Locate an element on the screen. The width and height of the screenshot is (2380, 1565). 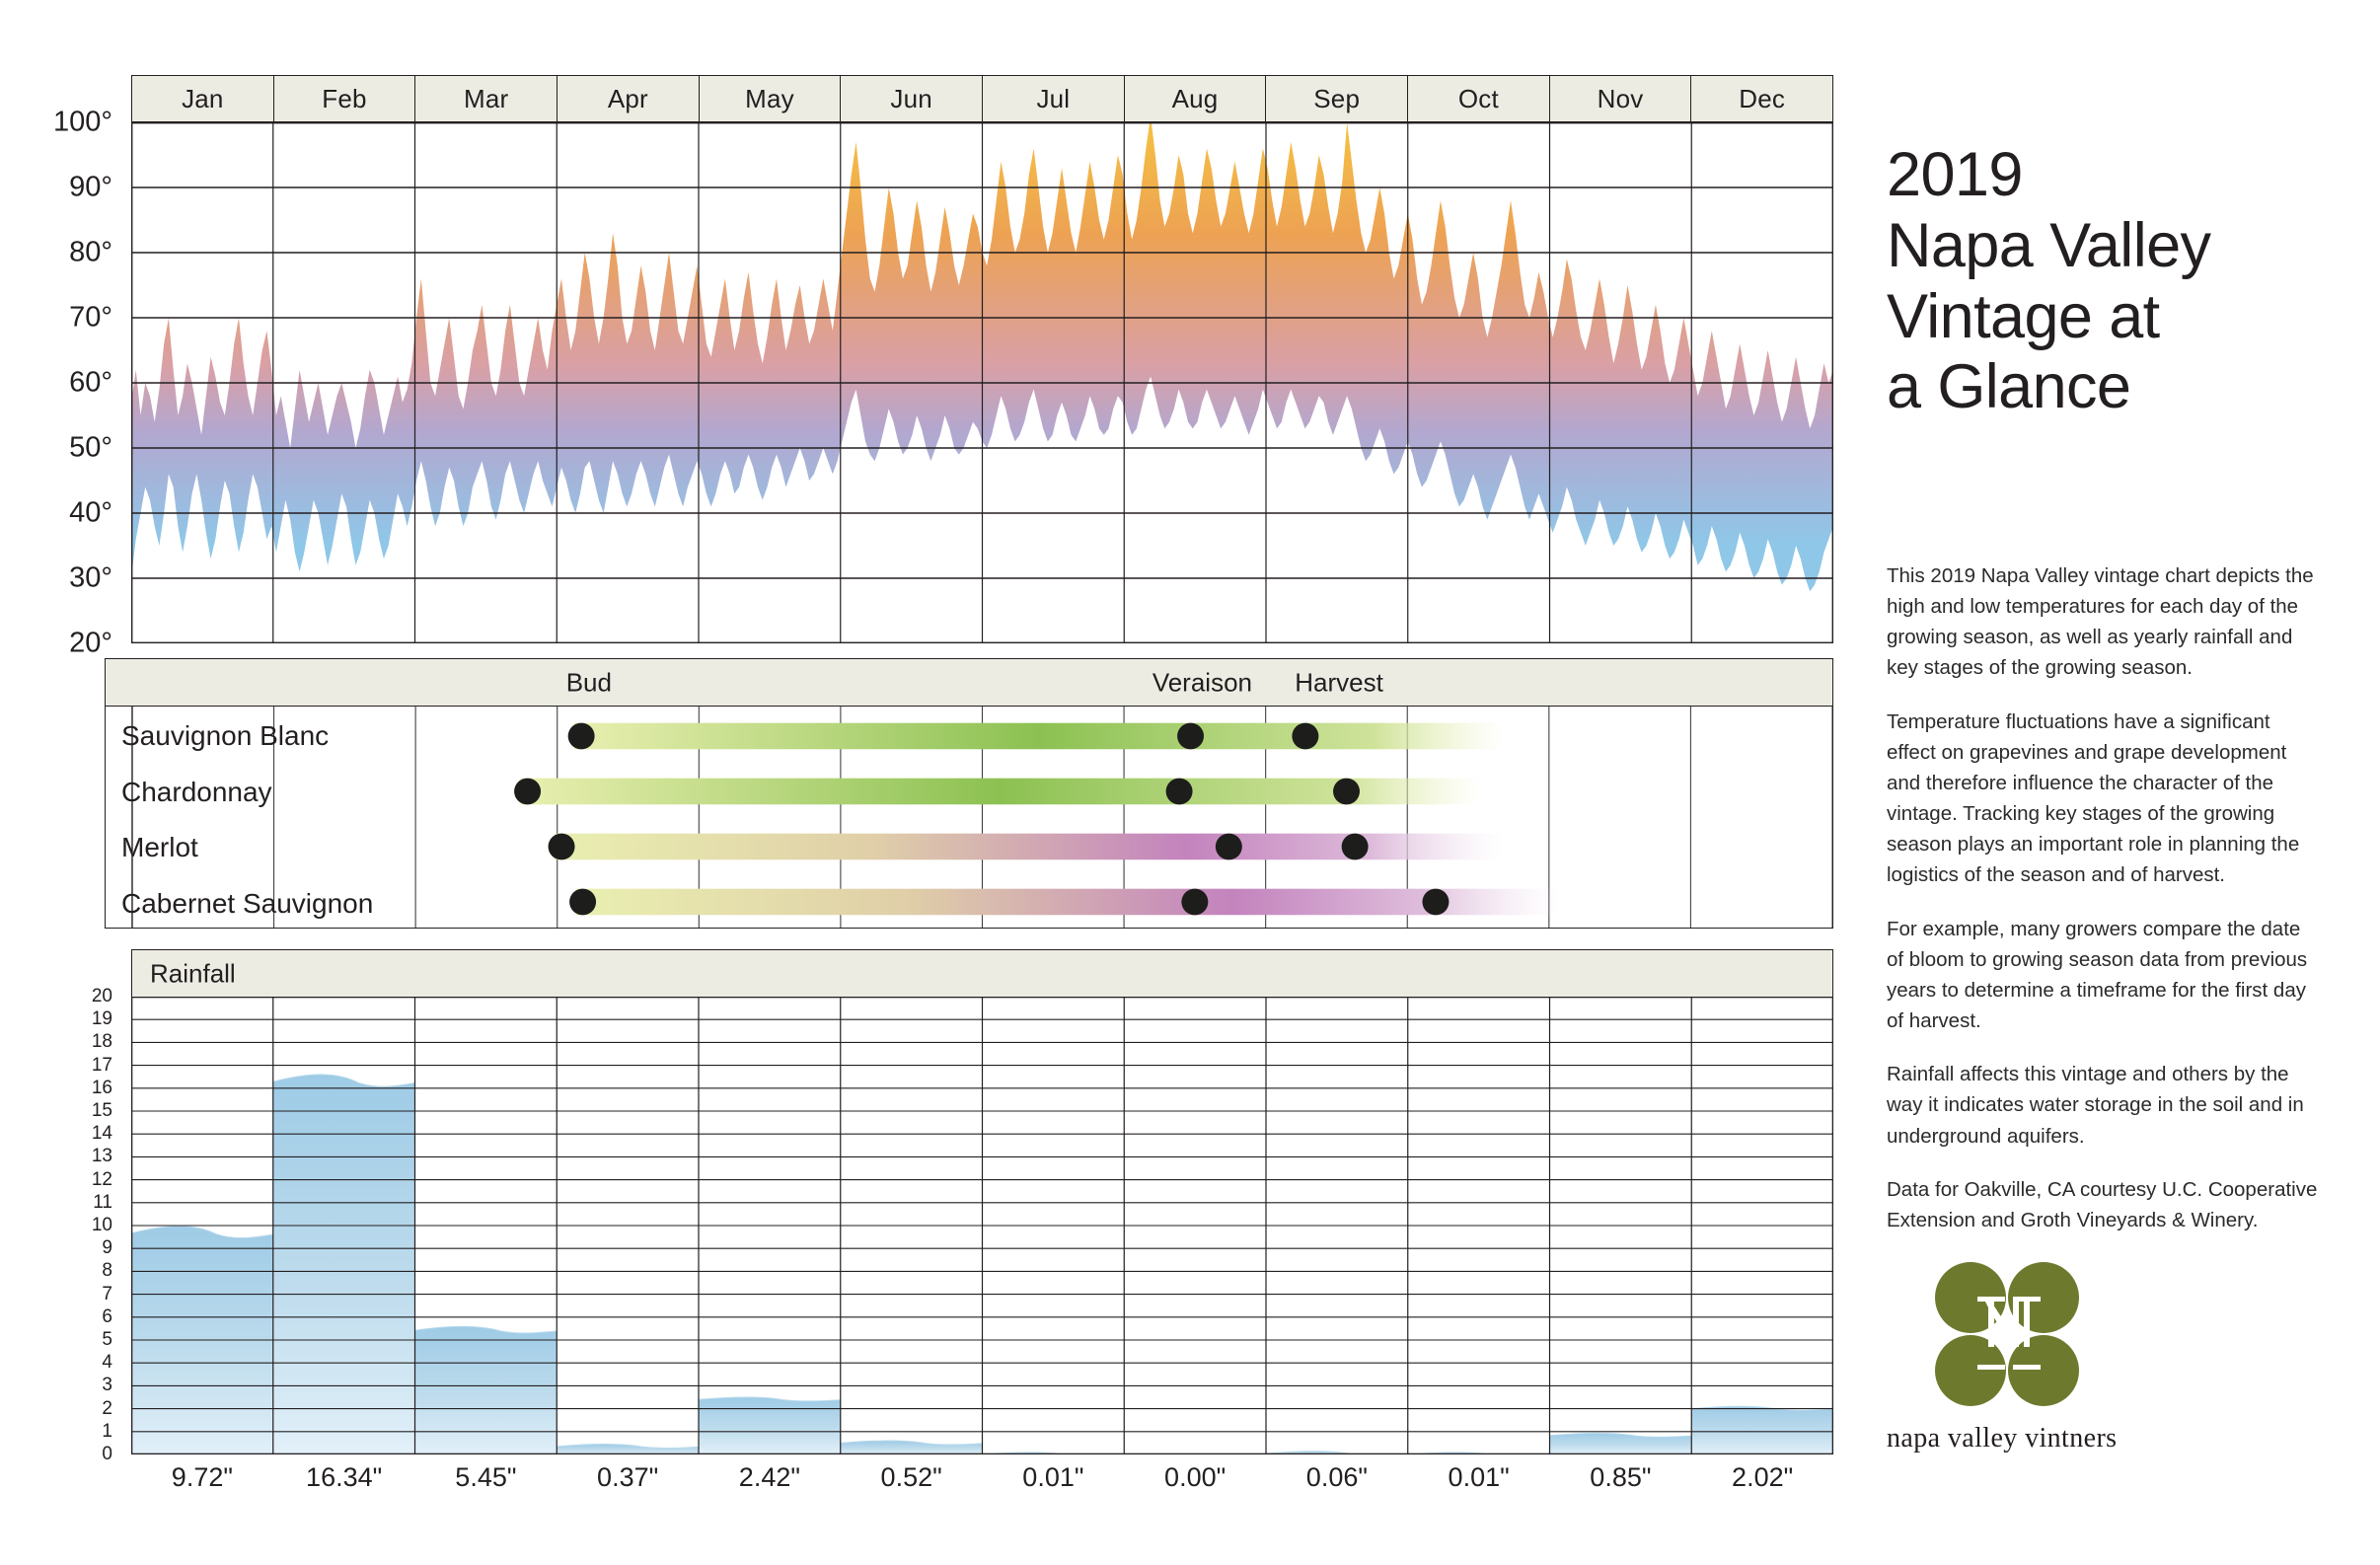
rainfall-tick-5: 5 is located at coordinates (107, 1340).